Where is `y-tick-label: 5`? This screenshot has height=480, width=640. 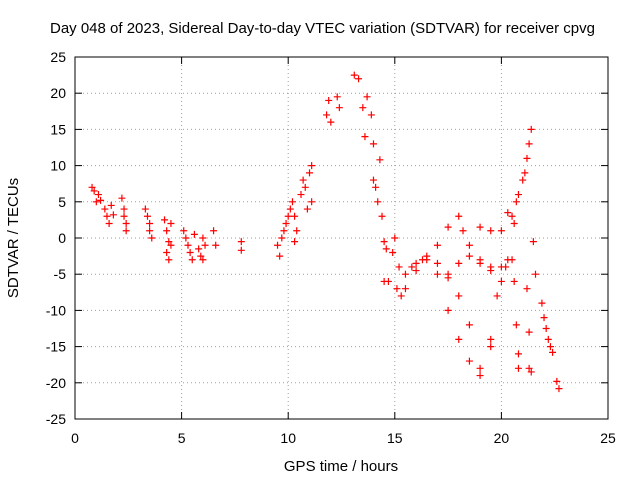 y-tick-label: 5 is located at coordinates (62, 202).